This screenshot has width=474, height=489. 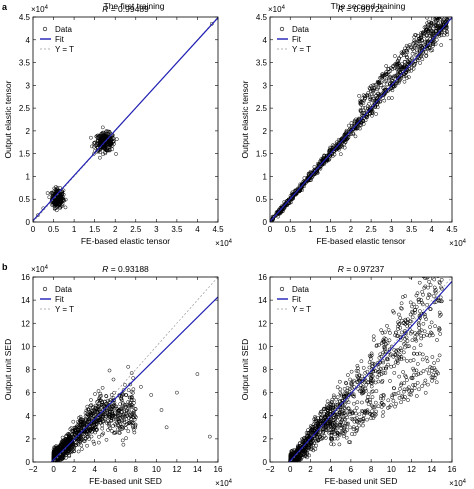 I want to click on x-tick-label: 3.5, so click(x=177, y=229).